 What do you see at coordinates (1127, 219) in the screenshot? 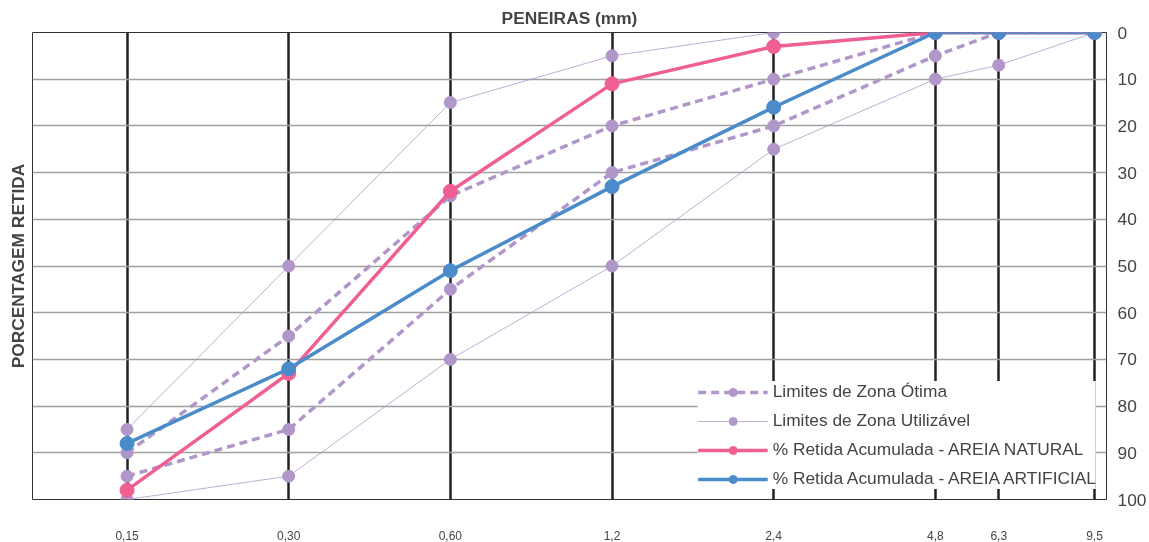
I see `y-tick-label: 40` at bounding box center [1127, 219].